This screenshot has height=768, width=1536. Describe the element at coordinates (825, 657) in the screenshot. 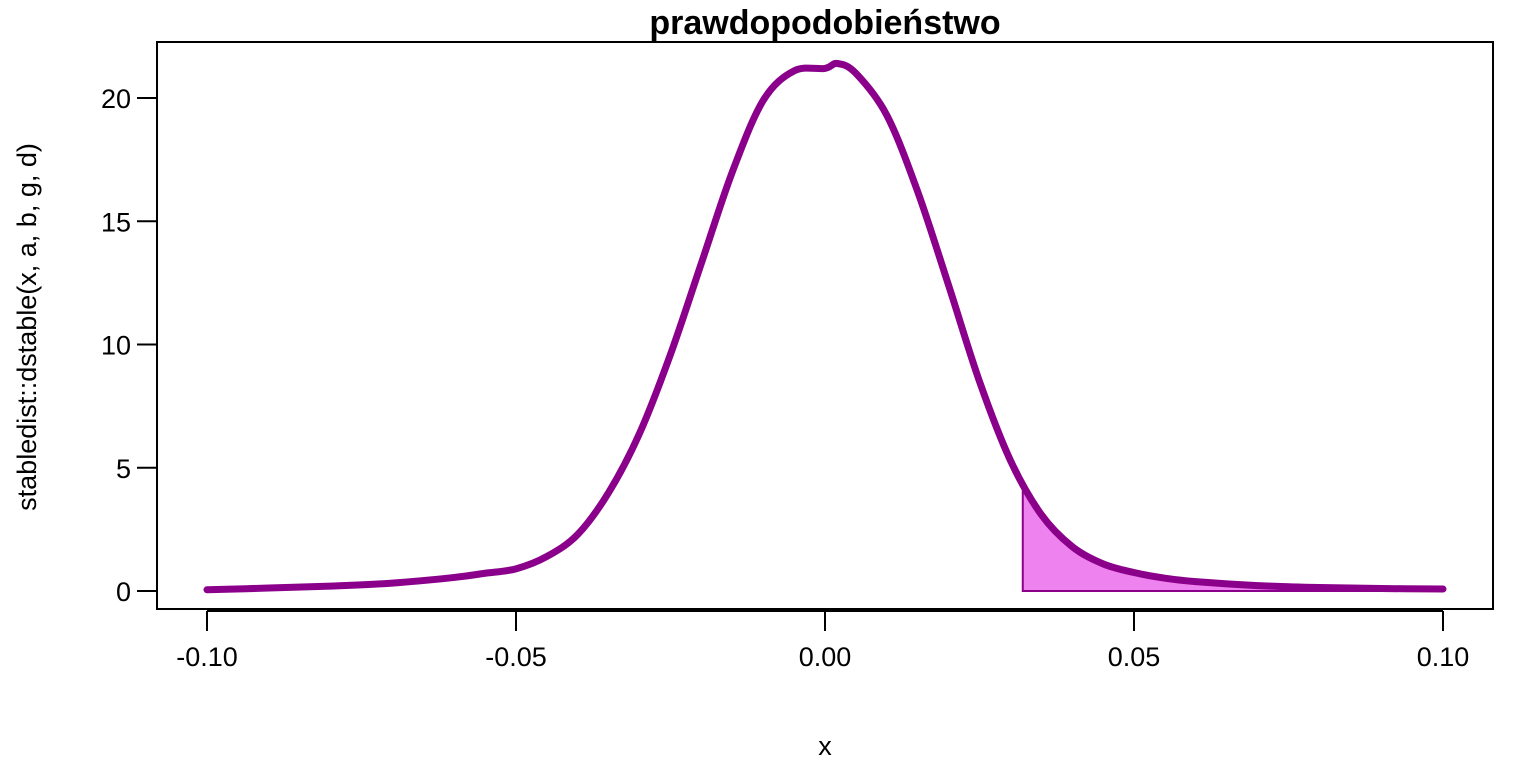

I see `x-tick-label: 0.00` at that location.